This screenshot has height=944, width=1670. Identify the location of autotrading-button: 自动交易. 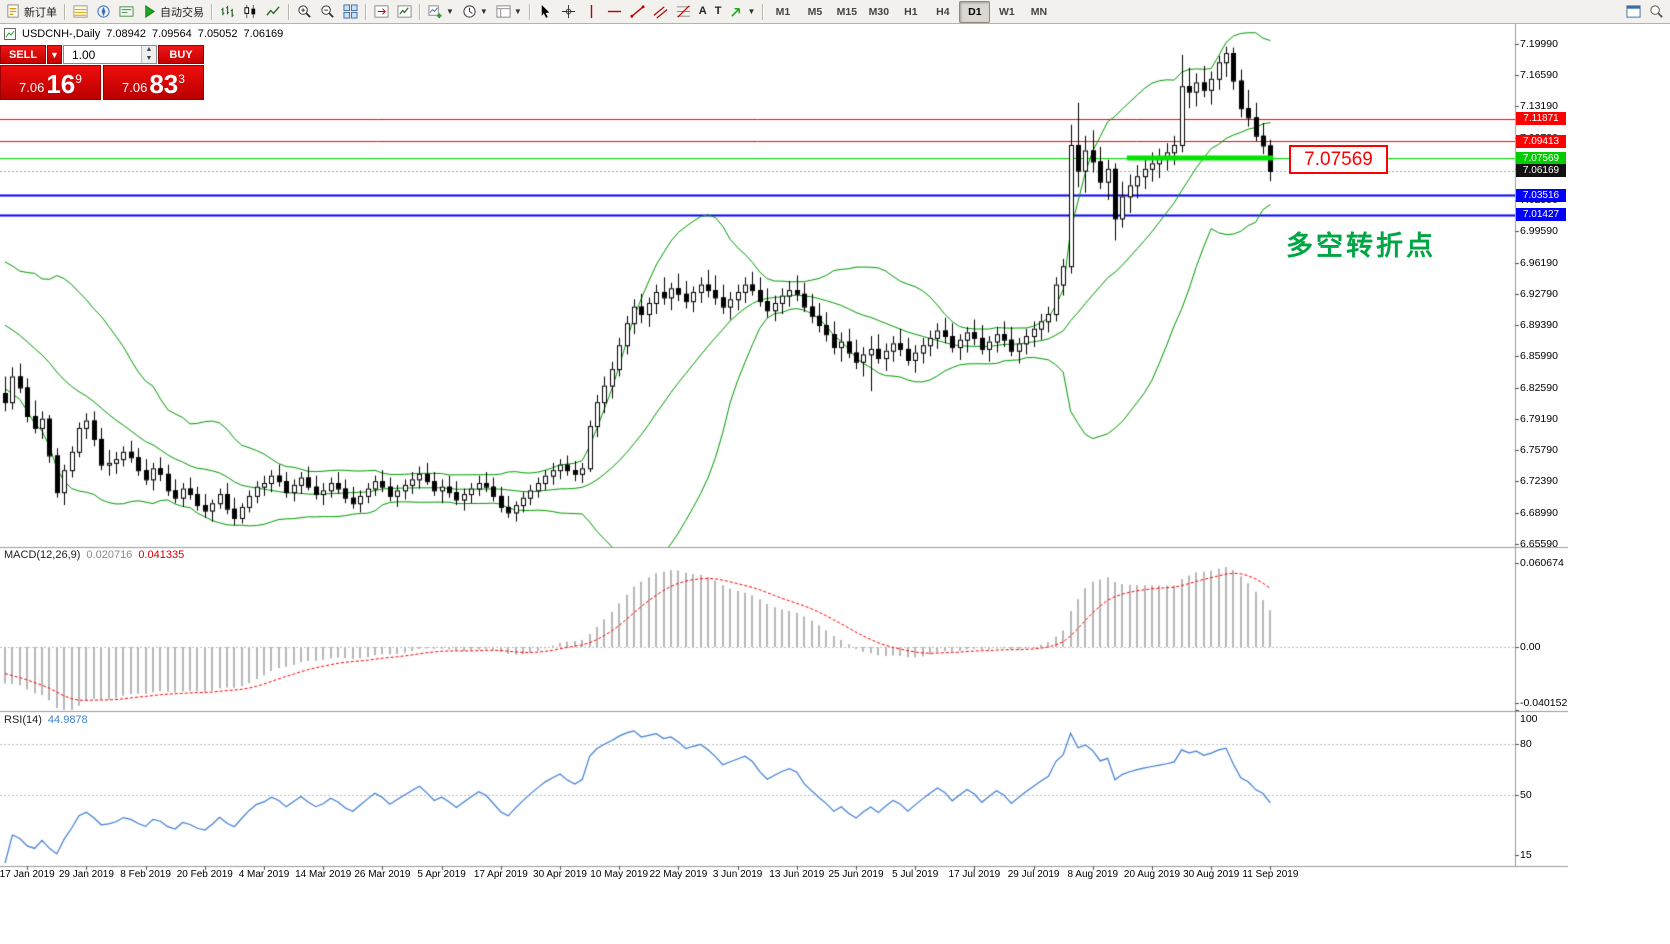
(173, 12).